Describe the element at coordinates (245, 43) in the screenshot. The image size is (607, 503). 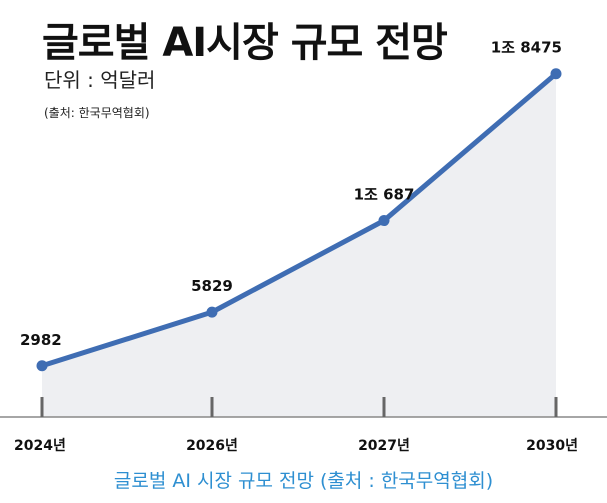
I see `chart-title: 글로벌 AI시장 규모 전망` at that location.